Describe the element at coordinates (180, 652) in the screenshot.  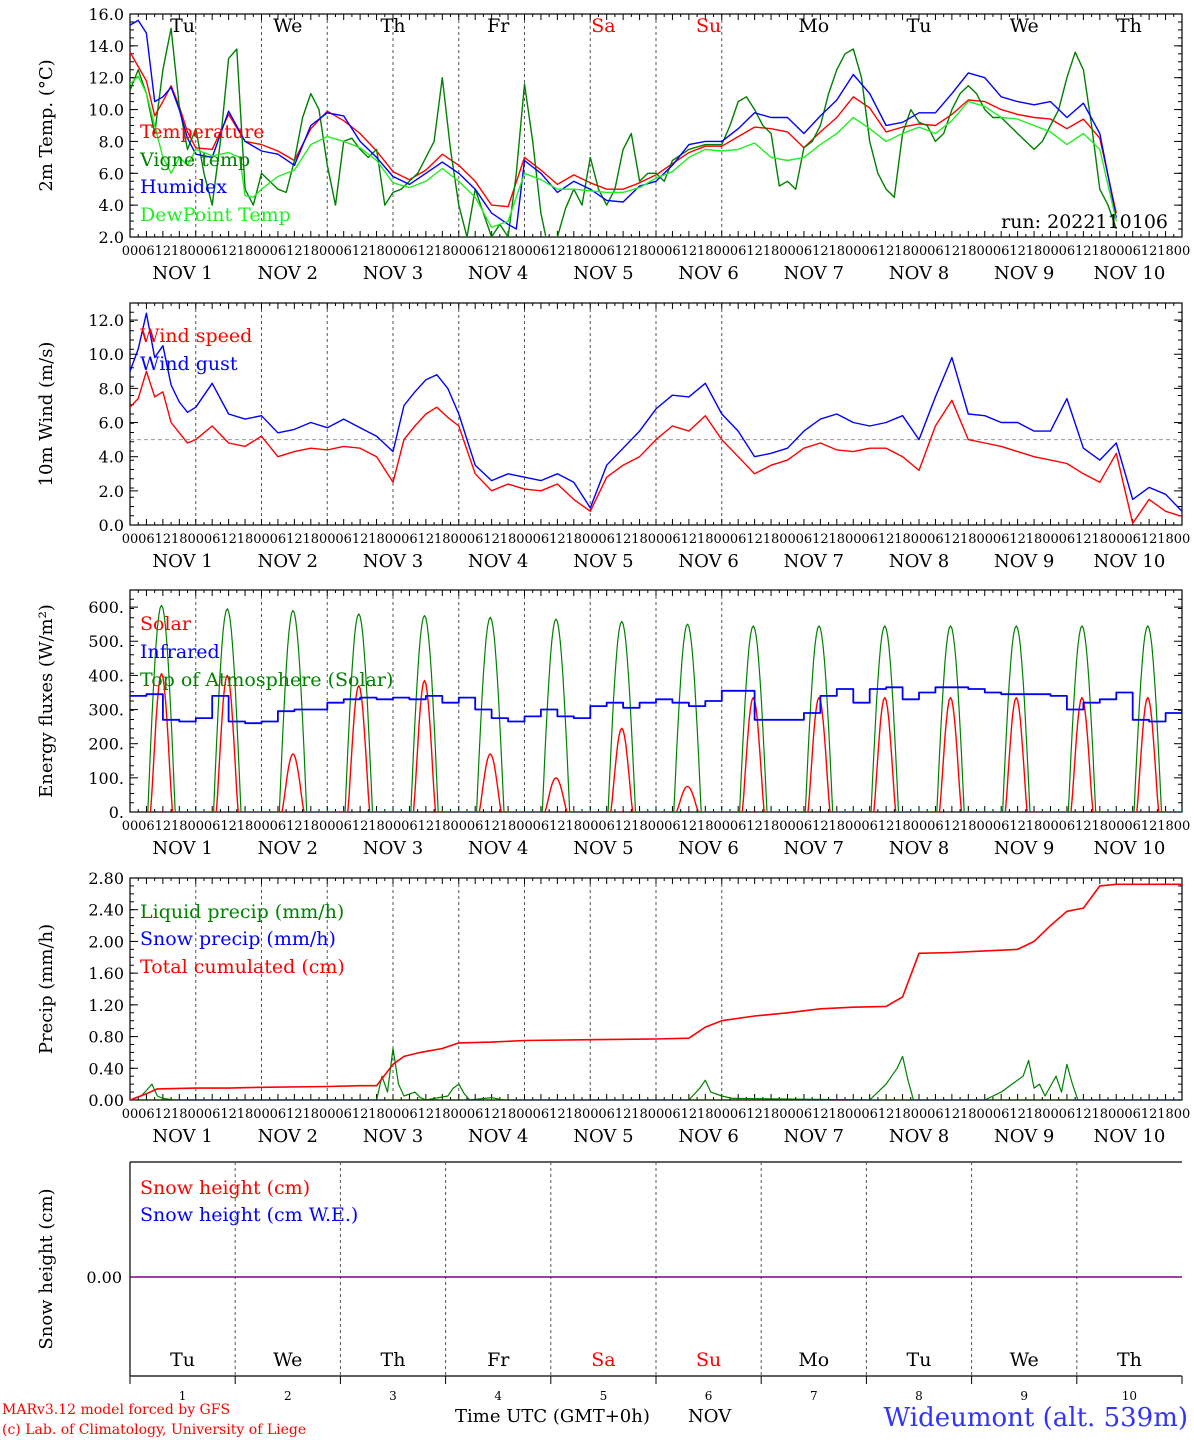
I see `legend-entry: Infrared` at that location.